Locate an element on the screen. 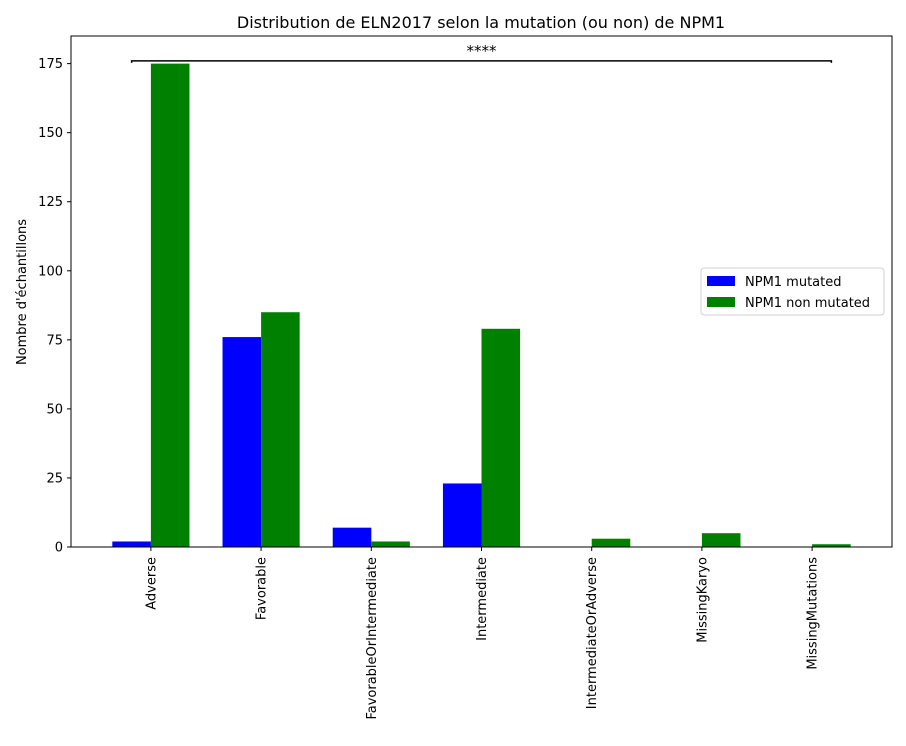 The height and width of the screenshot is (746, 906). bar-non-mutated-adverse is located at coordinates (170, 305).